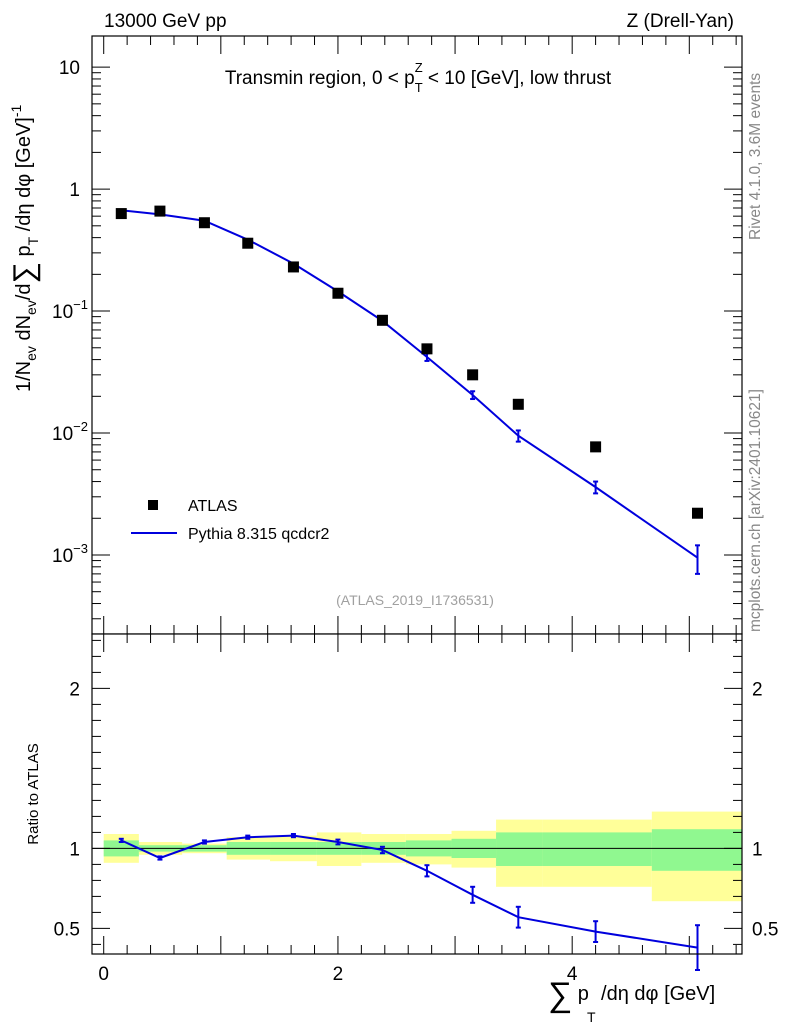 This screenshot has height=1024, width=786. What do you see at coordinates (422, 856) in the screenshot?
I see `ratio-uncertainty-bands` at bounding box center [422, 856].